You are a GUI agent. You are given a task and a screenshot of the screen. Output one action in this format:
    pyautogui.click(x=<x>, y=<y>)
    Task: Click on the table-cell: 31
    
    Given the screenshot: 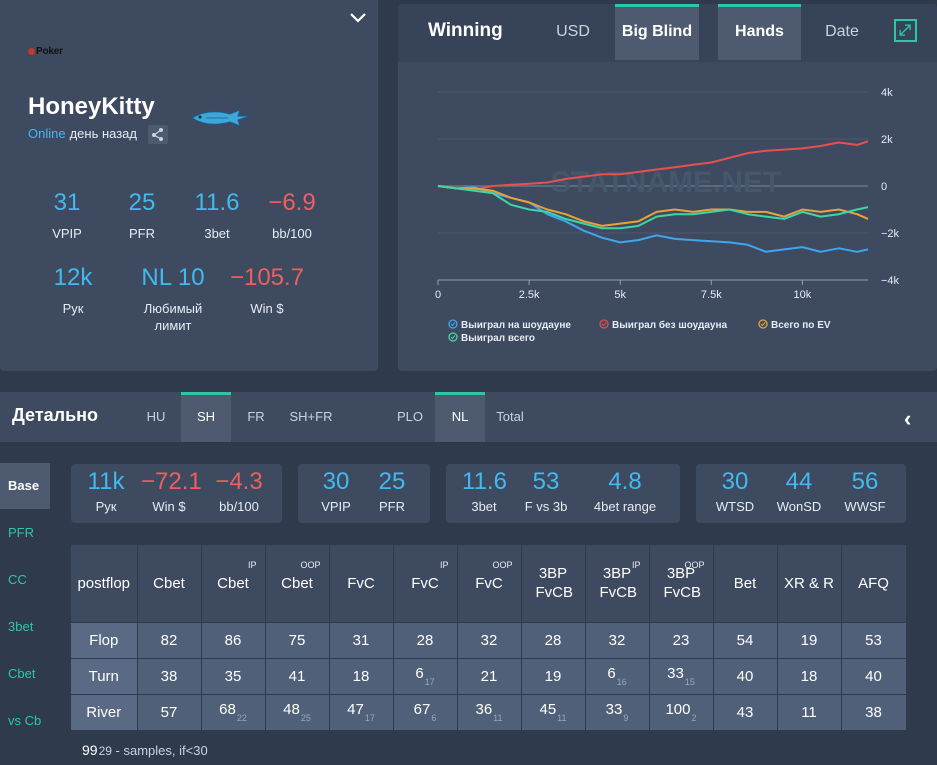 What is the action you would take?
    pyautogui.click(x=361, y=639)
    